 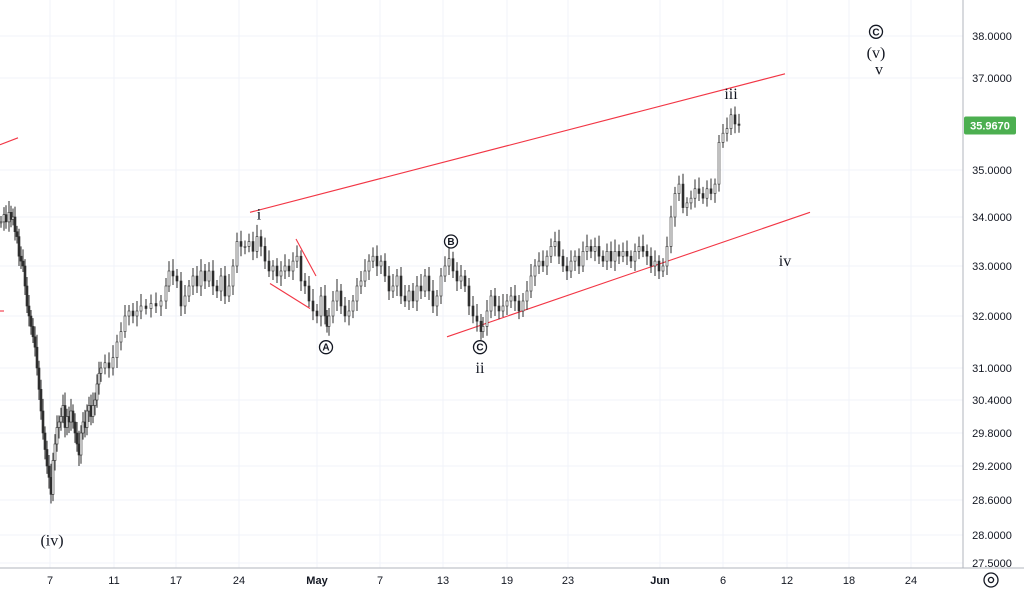 What do you see at coordinates (876, 31) in the screenshot?
I see `wave-label-C-top: C` at bounding box center [876, 31].